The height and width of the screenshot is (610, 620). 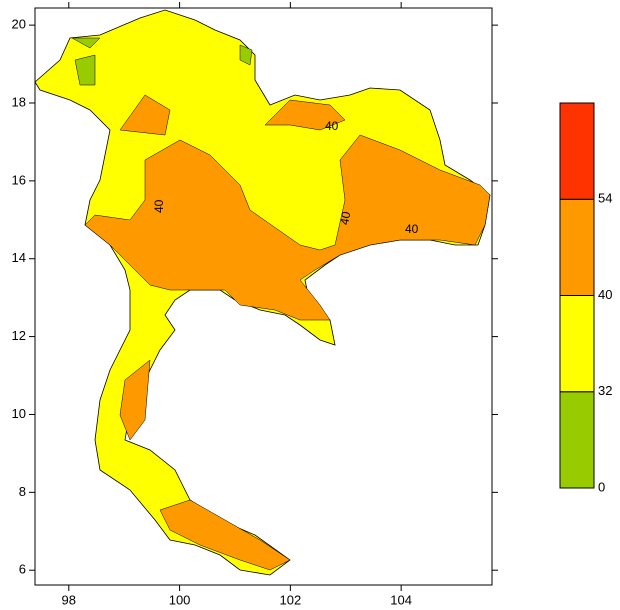 What do you see at coordinates (19, 257) in the screenshot?
I see `y-tick-label: 14` at bounding box center [19, 257].